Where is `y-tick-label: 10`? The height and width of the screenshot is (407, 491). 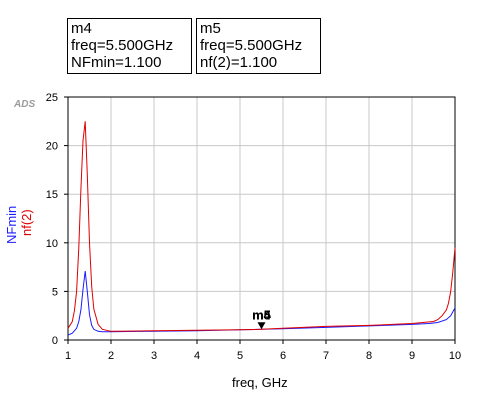 y-tick-label: 10 is located at coordinates (52, 244).